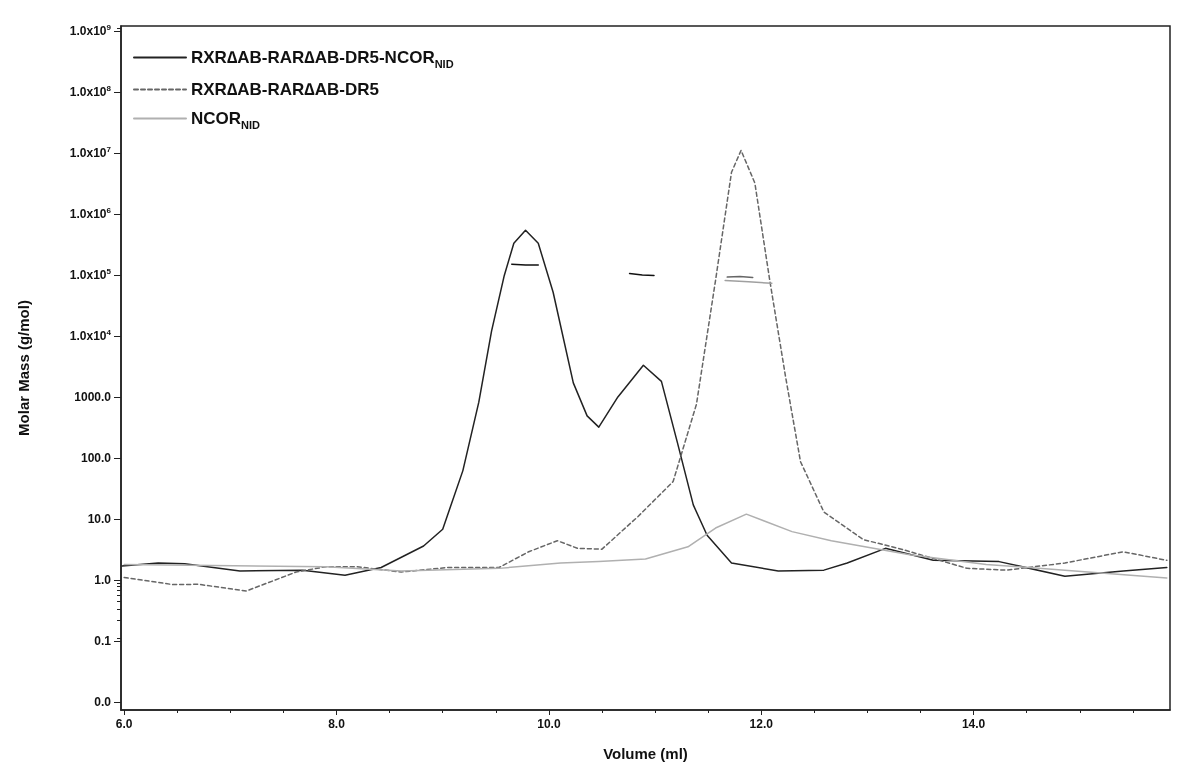 The width and height of the screenshot is (1180, 778). Describe the element at coordinates (102, 702) in the screenshot. I see `y-tick-label: 0.0` at that location.